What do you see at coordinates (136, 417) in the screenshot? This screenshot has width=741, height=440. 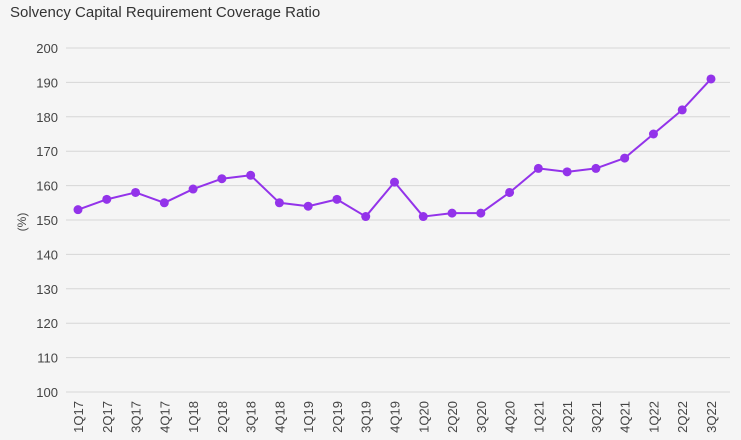 I see `x-tick-label-3Q17: 3Q17` at bounding box center [136, 417].